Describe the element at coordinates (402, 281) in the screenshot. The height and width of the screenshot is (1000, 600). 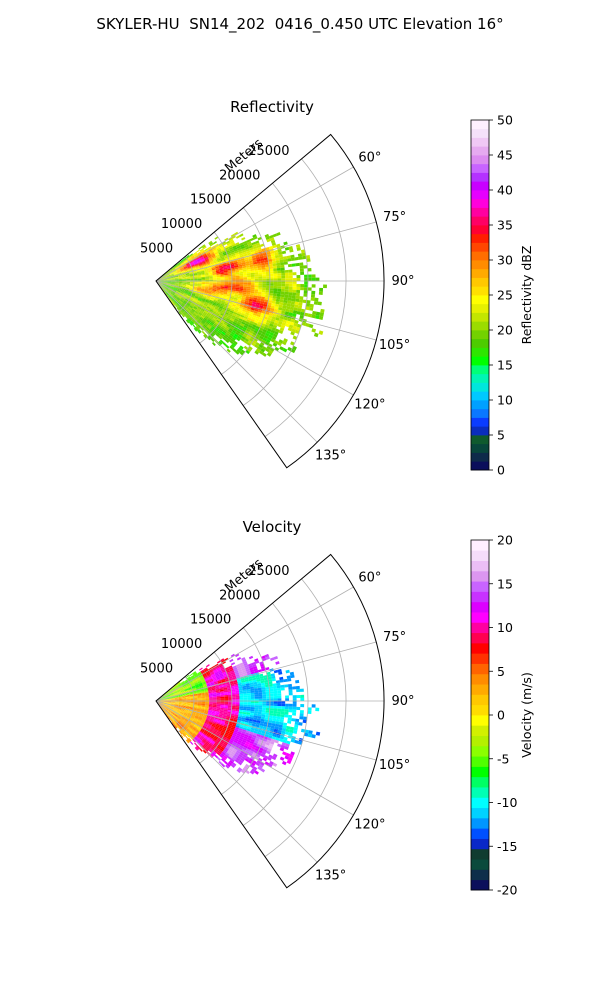
I see `azimuth-tick-label: 90°` at that location.